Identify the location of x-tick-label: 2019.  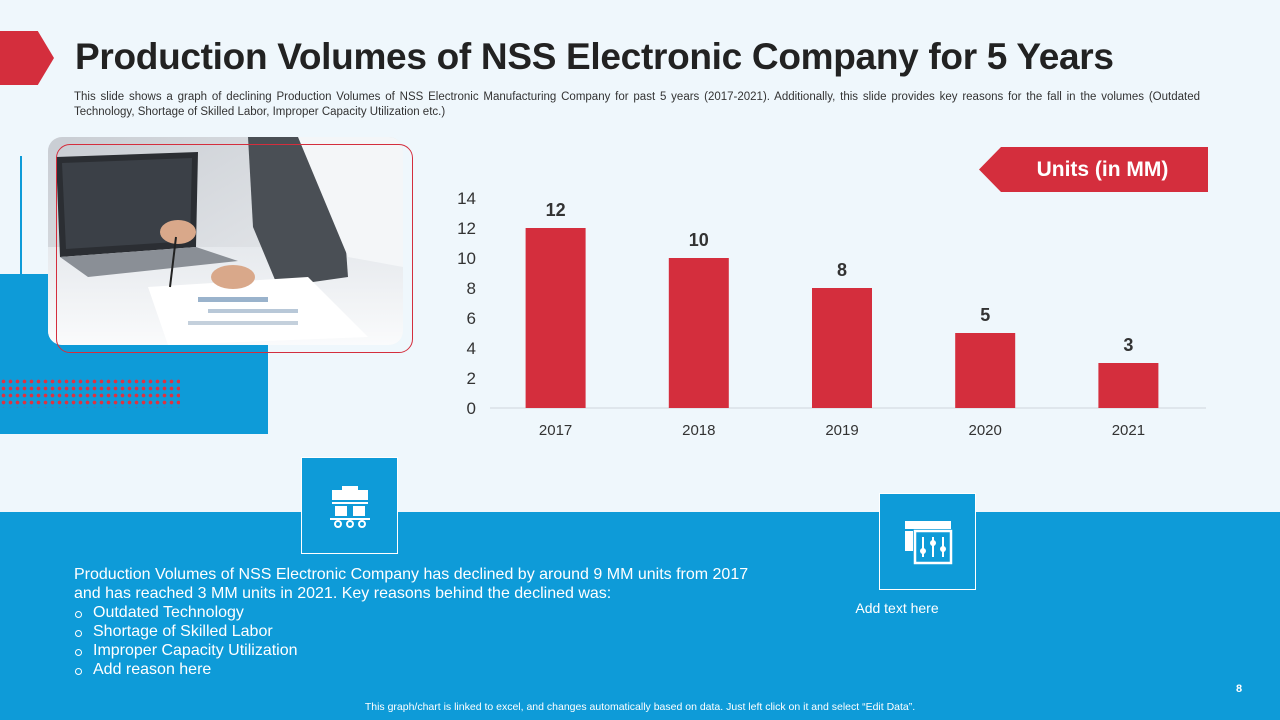
(841, 430).